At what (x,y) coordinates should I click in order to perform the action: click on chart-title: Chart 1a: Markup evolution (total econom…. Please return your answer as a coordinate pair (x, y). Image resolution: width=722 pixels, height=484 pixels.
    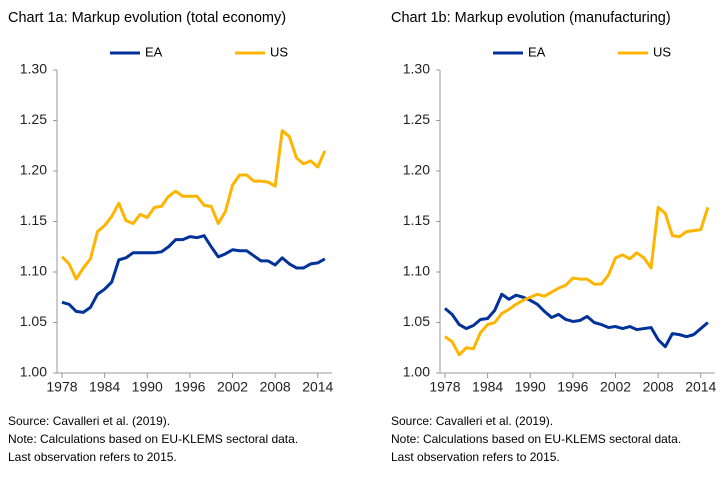
    Looking at the image, I should click on (147, 18).